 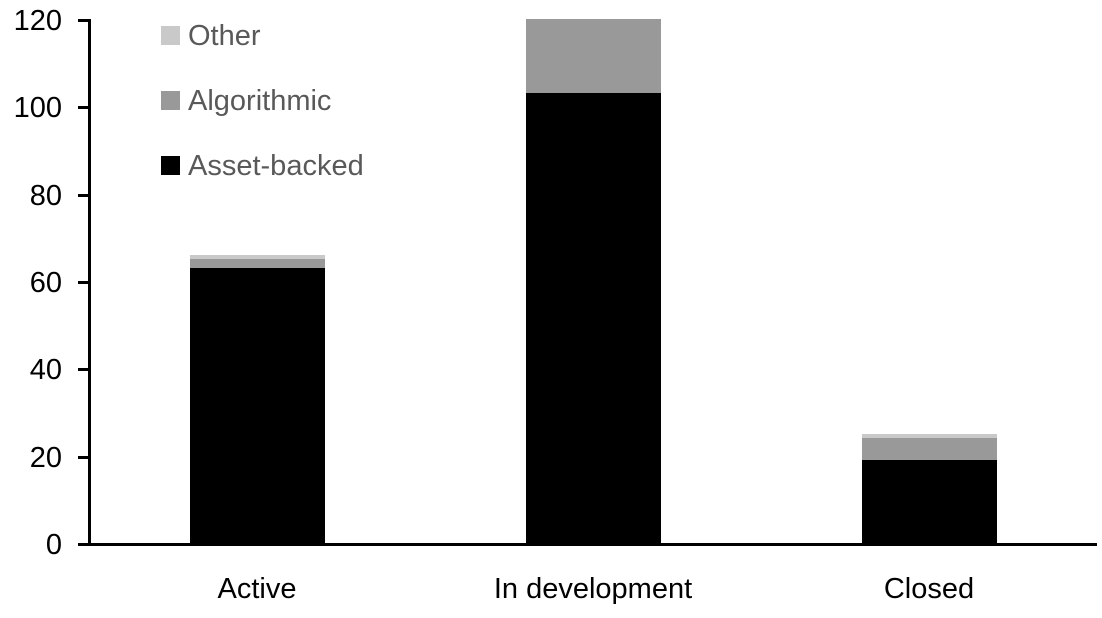 What do you see at coordinates (170, 35) in the screenshot?
I see `legend-swatch-other` at bounding box center [170, 35].